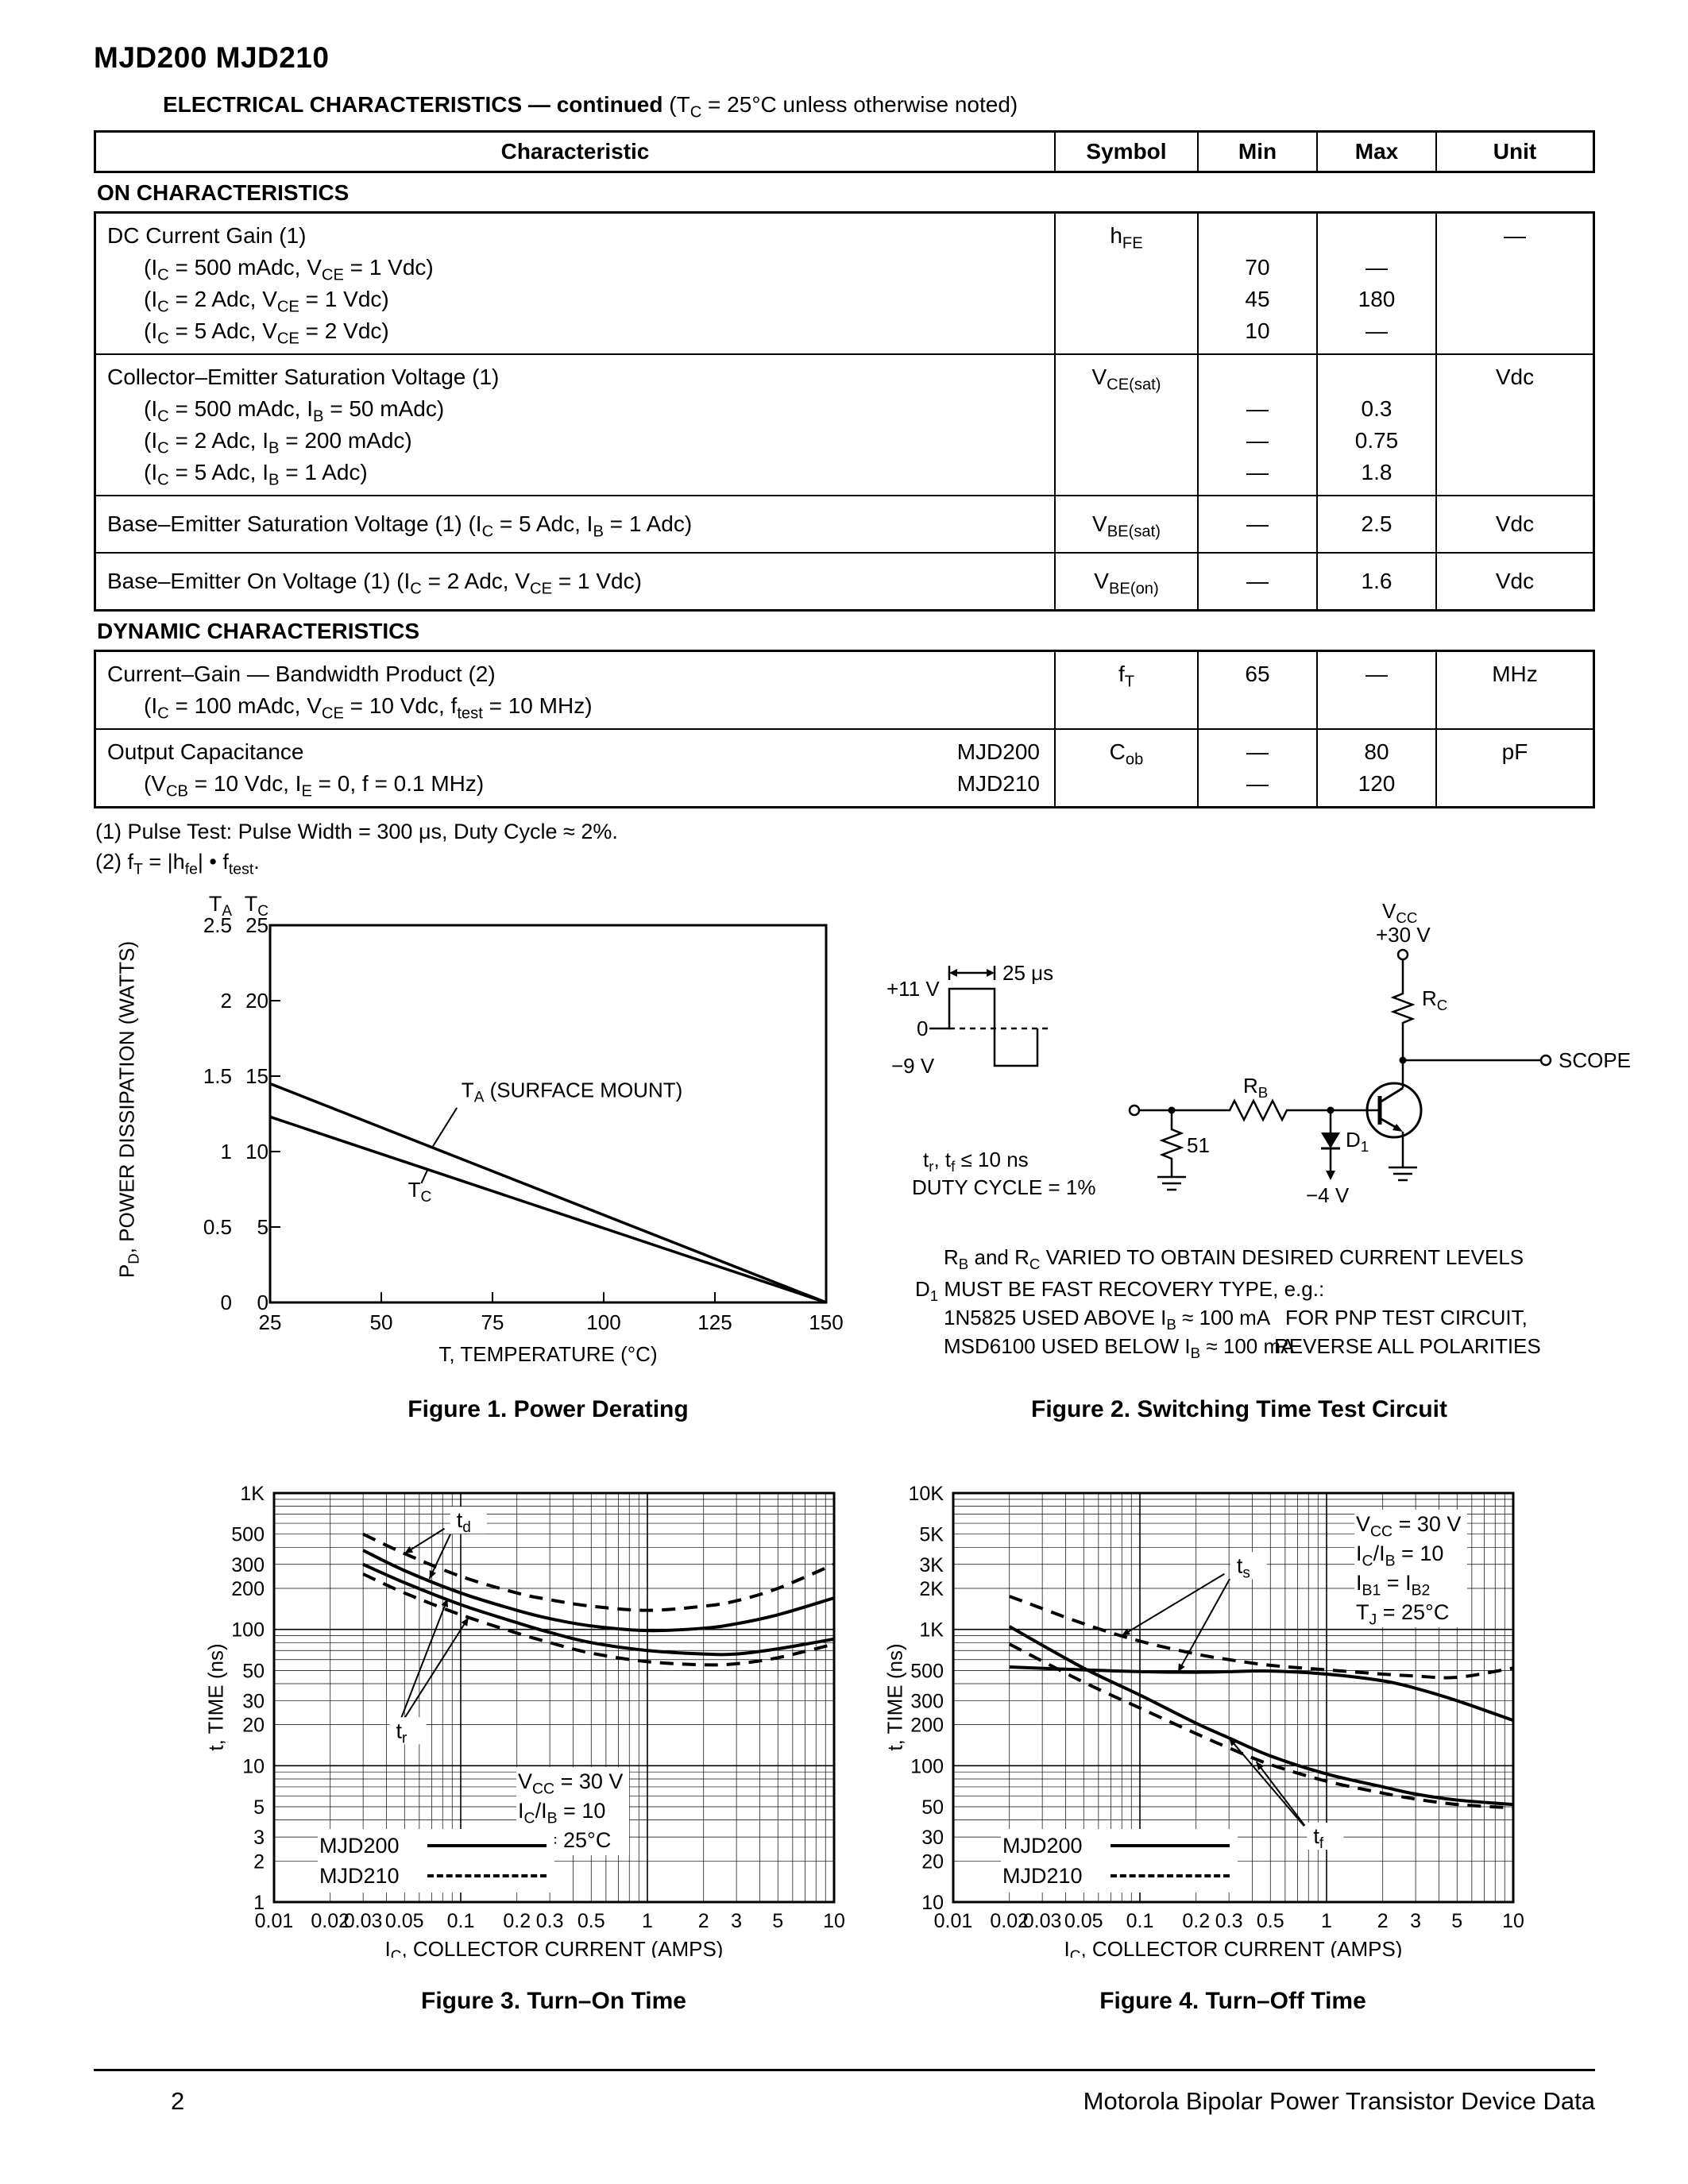 The height and width of the screenshot is (2184, 1688). What do you see at coordinates (461, 1921) in the screenshot?
I see `svg-text: 0.1` at bounding box center [461, 1921].